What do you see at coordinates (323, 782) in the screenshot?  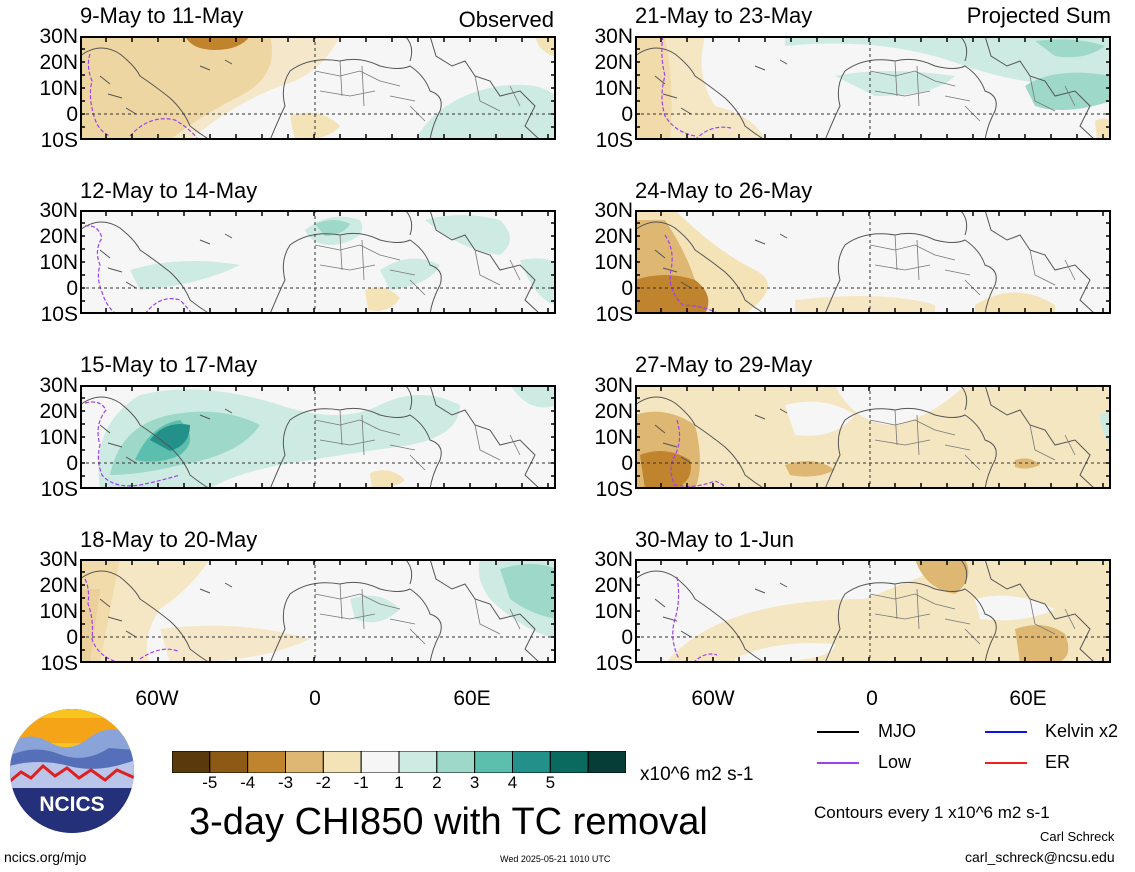 I see `colorbar-tick-label: -2` at bounding box center [323, 782].